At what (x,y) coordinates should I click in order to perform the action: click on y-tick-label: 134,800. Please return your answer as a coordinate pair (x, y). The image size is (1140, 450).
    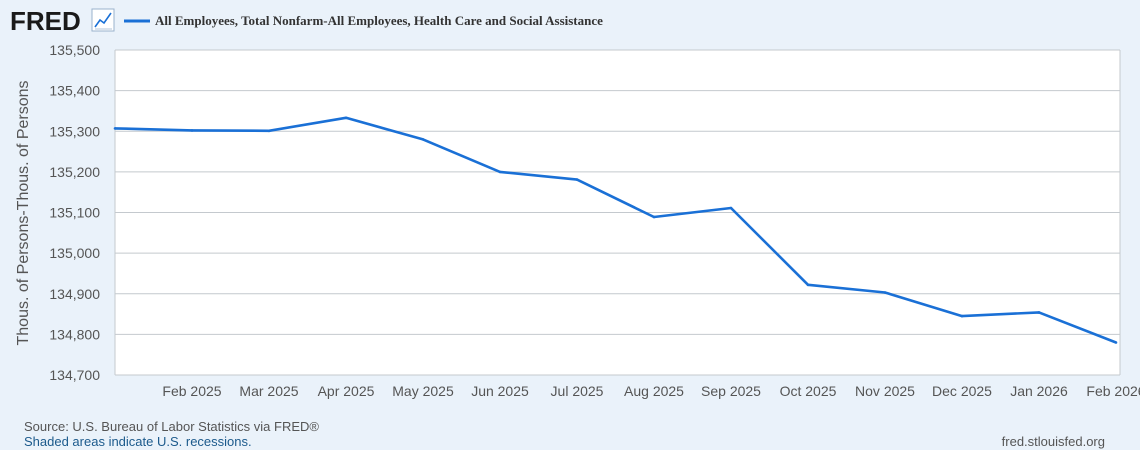
    Looking at the image, I should click on (74, 334).